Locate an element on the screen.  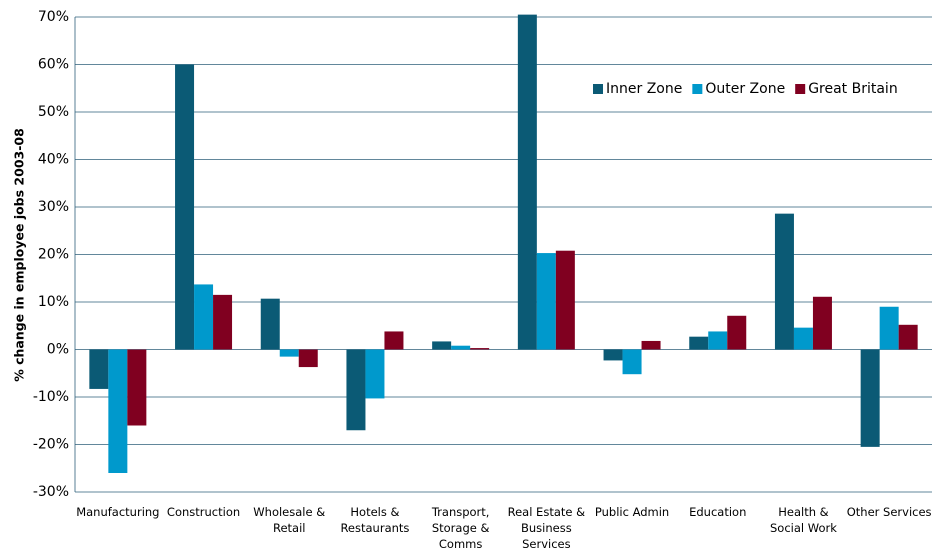
x-tick-label: Hotels & Restaurants is located at coordinates (375, 520).